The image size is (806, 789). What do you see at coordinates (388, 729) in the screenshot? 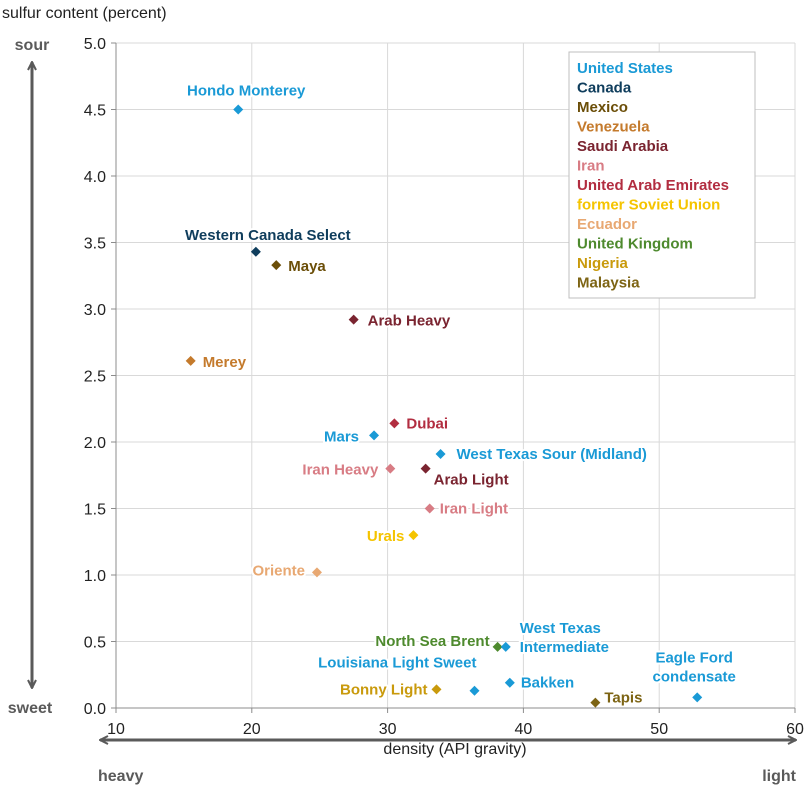
I see `x-tick-label: 30` at bounding box center [388, 729].